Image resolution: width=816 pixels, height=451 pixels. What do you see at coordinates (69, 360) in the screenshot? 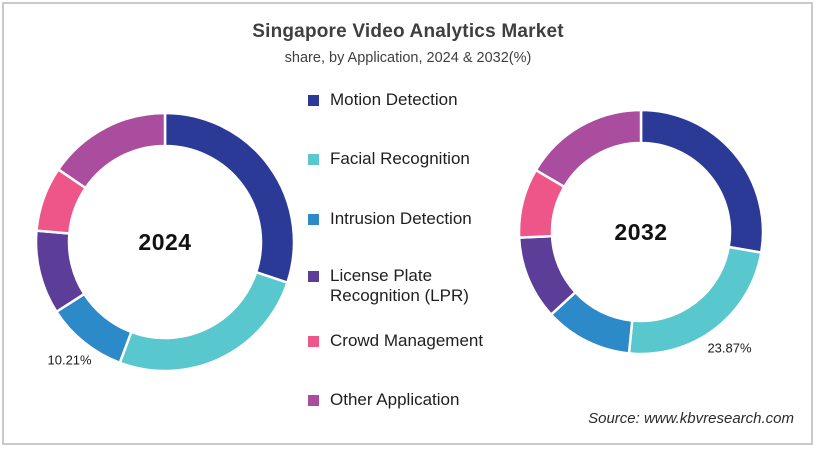
I see `data-label: 10.21%` at bounding box center [69, 360].